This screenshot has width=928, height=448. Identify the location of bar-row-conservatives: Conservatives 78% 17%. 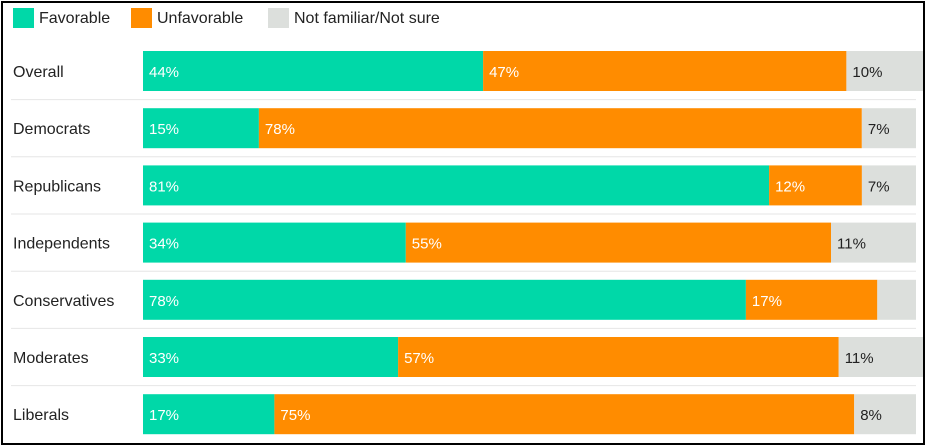
(463, 304).